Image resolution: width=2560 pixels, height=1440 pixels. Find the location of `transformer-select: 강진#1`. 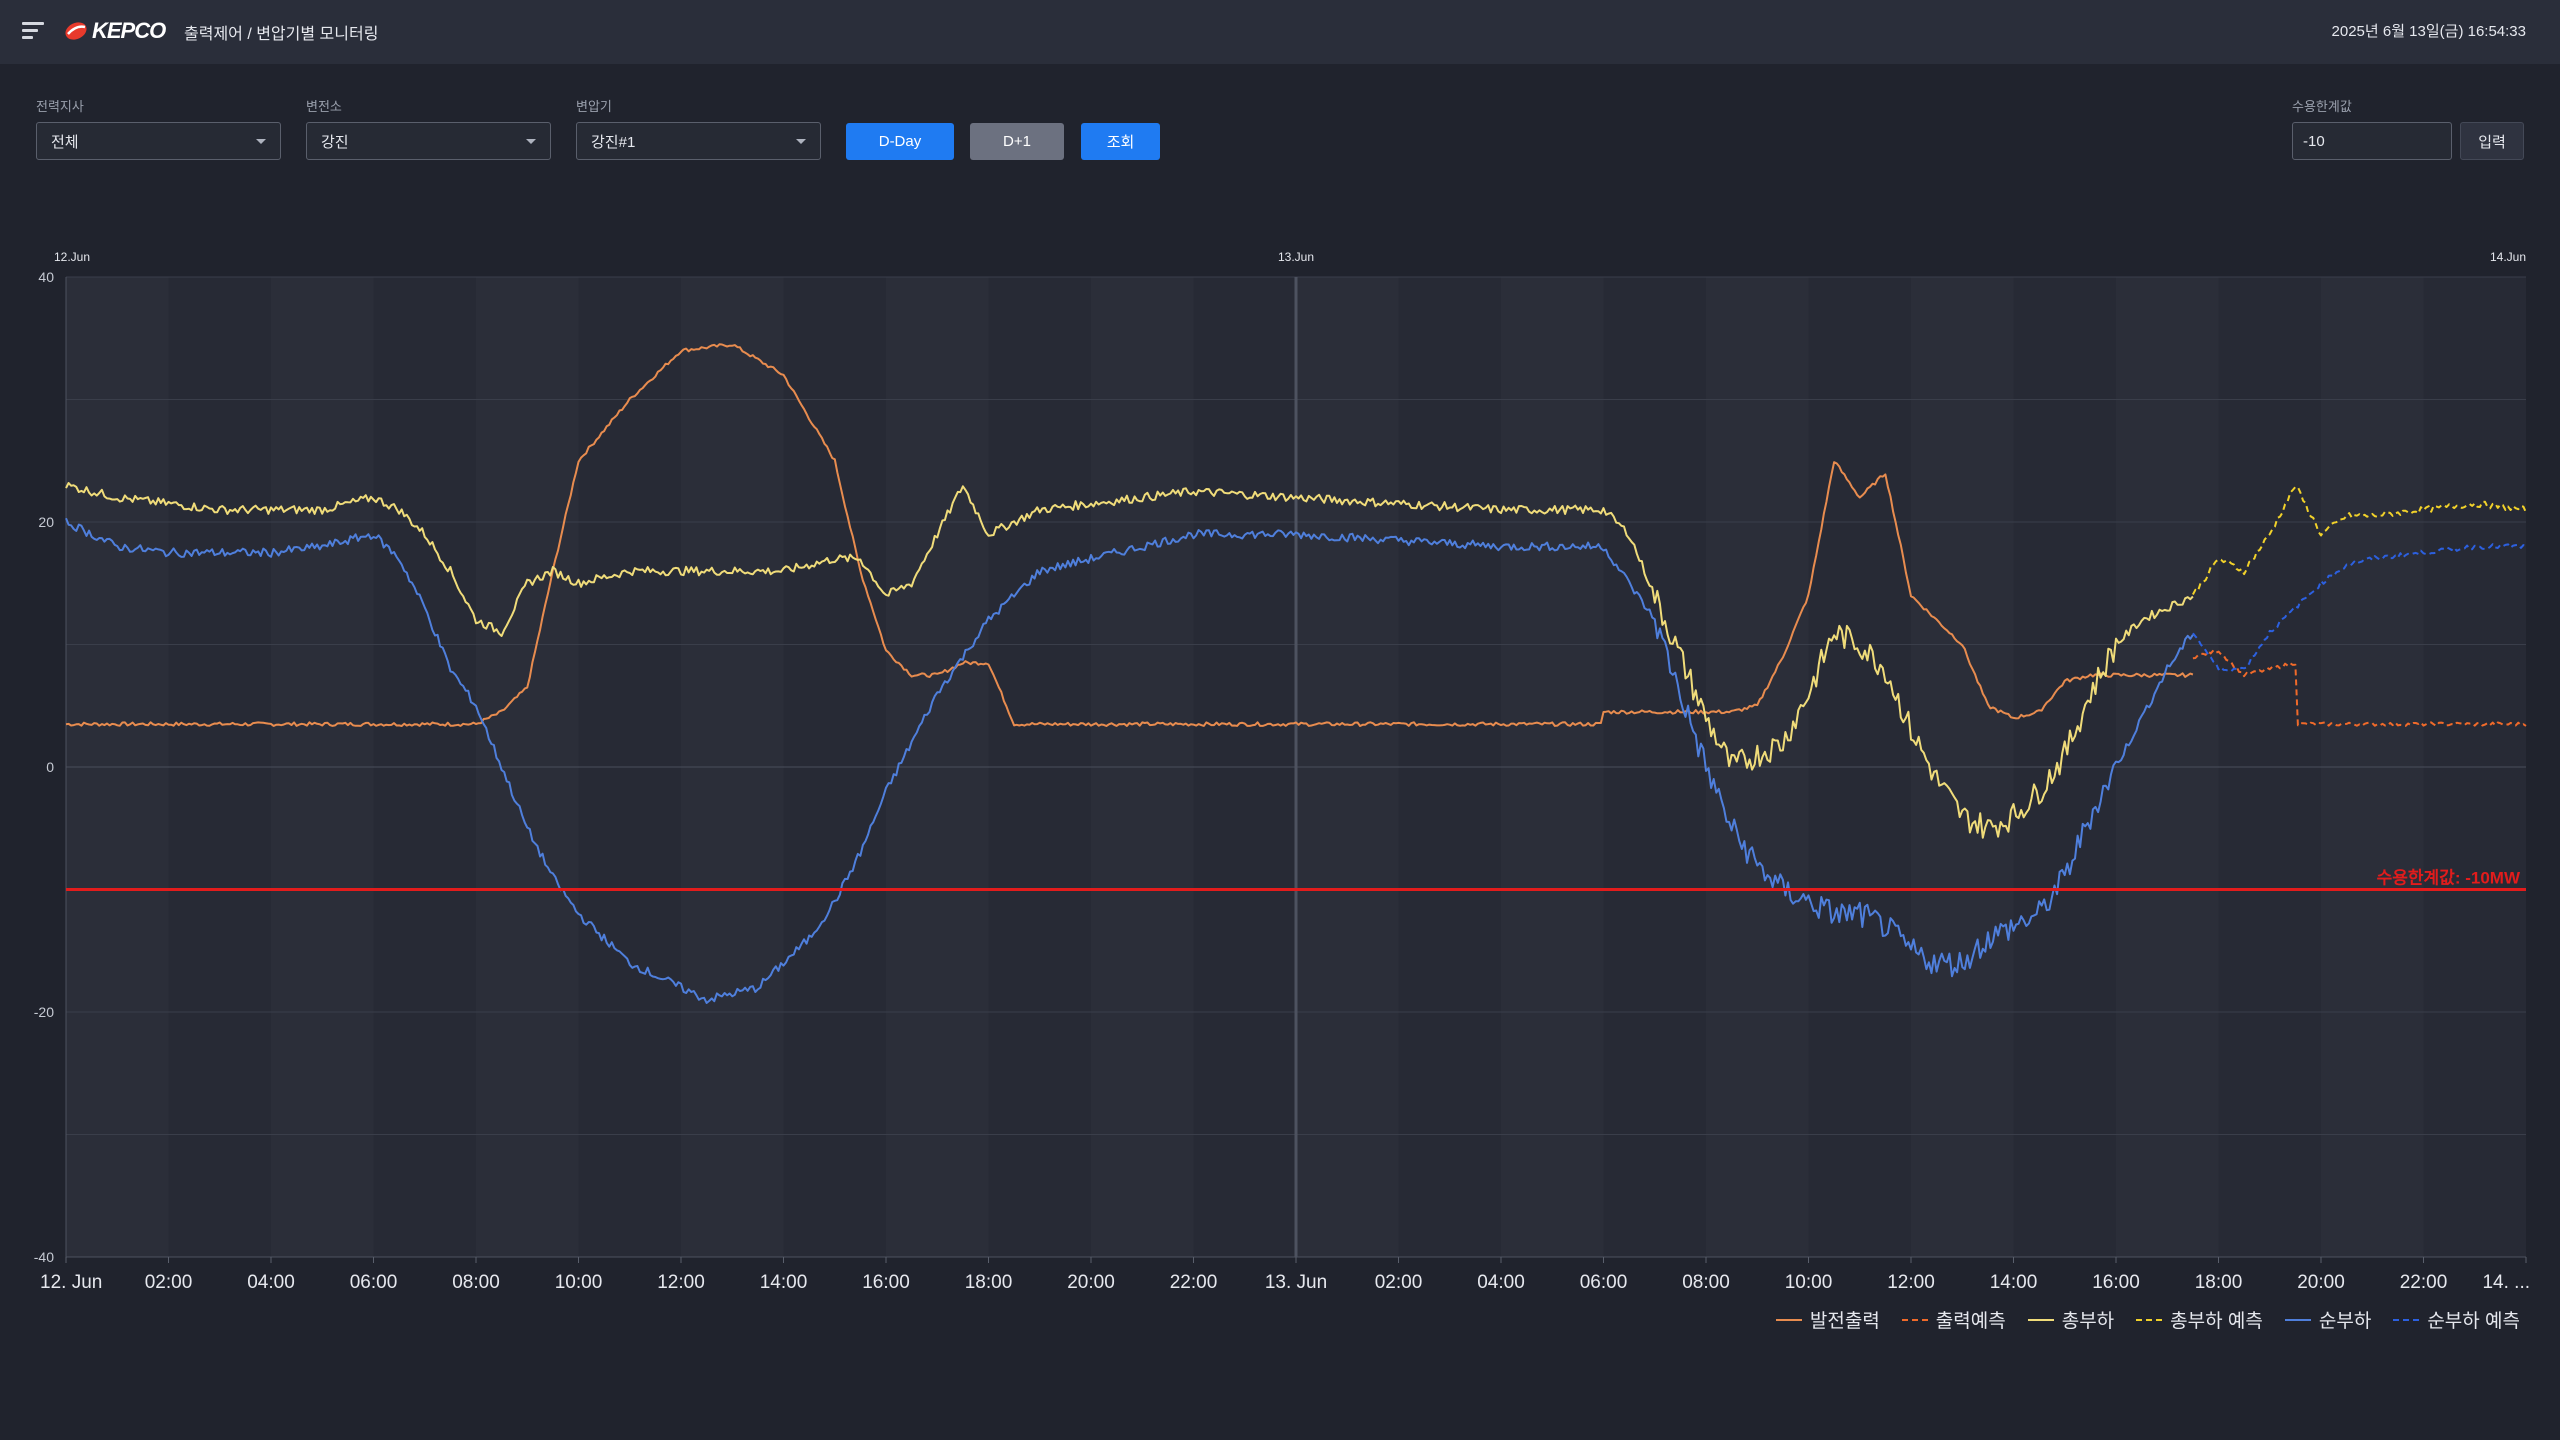

transformer-select: 강진#1 is located at coordinates (698, 141).